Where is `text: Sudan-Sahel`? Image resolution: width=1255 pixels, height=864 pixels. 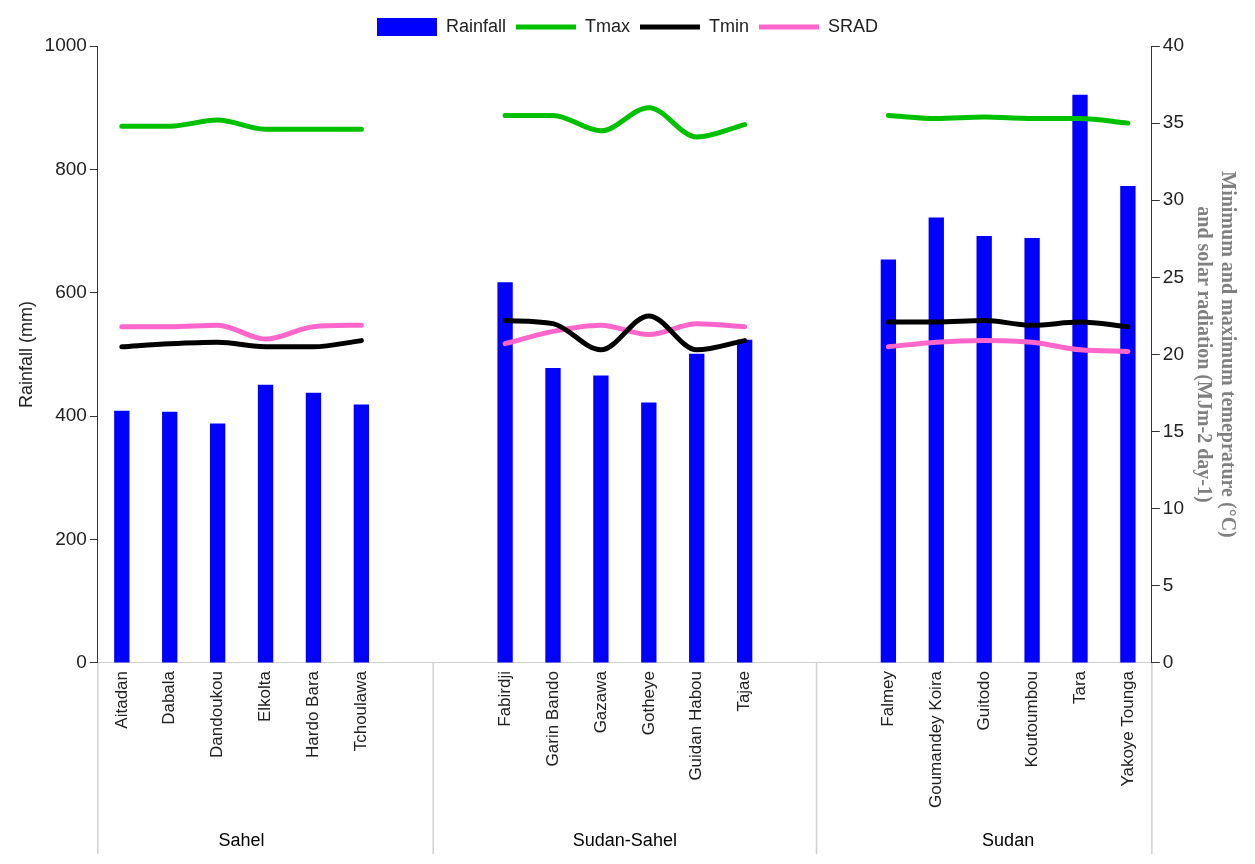
text: Sudan-Sahel is located at coordinates (624, 839).